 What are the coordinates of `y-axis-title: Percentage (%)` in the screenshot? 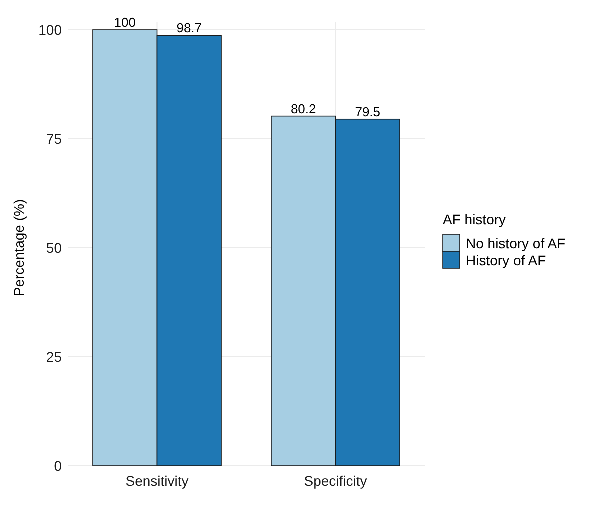 It's located at (19, 248).